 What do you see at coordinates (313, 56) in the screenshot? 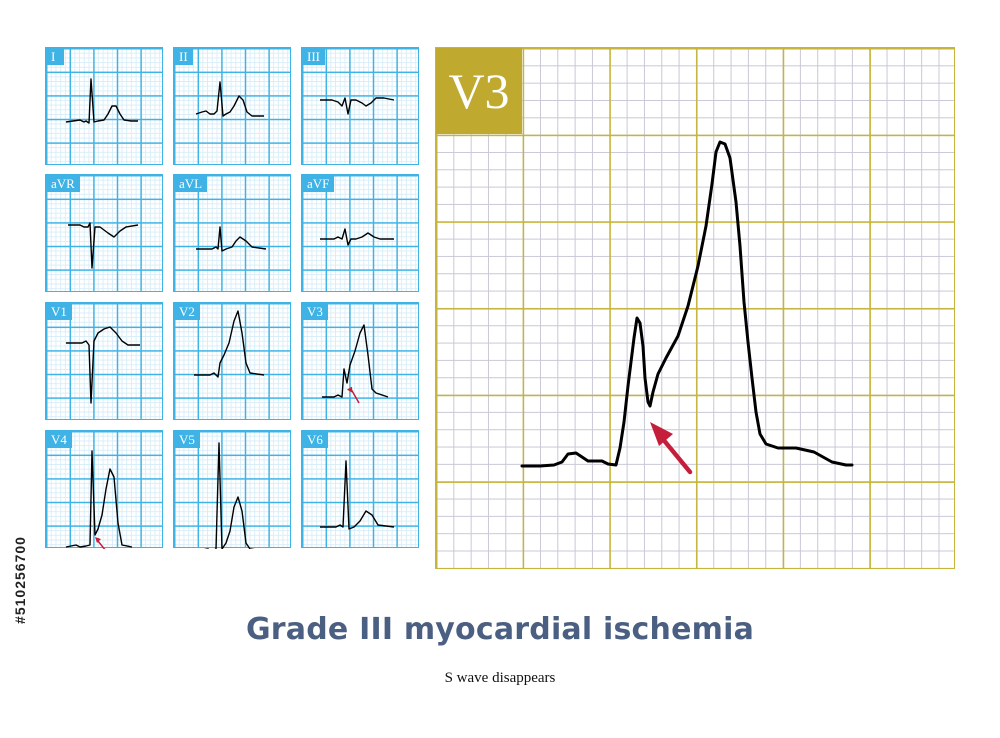
I see `lead-label: III` at bounding box center [313, 56].